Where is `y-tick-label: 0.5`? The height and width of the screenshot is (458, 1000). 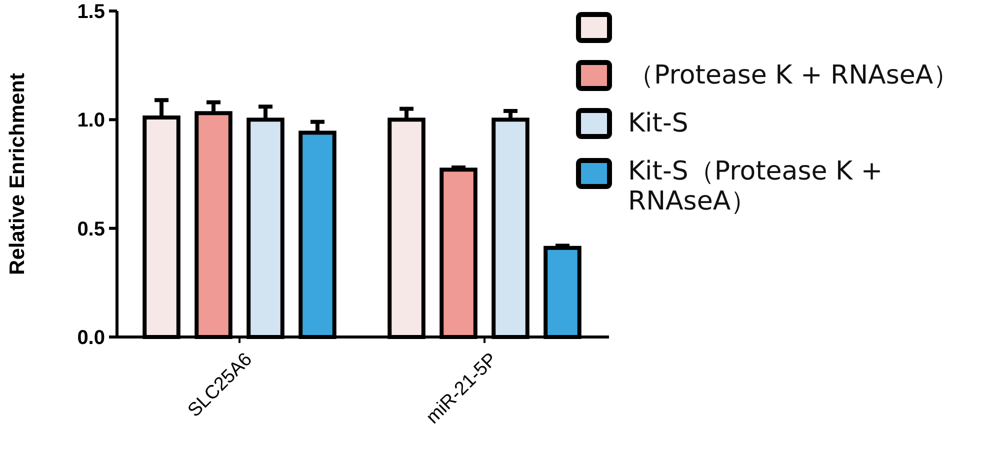
y-tick-label: 0.5 is located at coordinates (91, 229).